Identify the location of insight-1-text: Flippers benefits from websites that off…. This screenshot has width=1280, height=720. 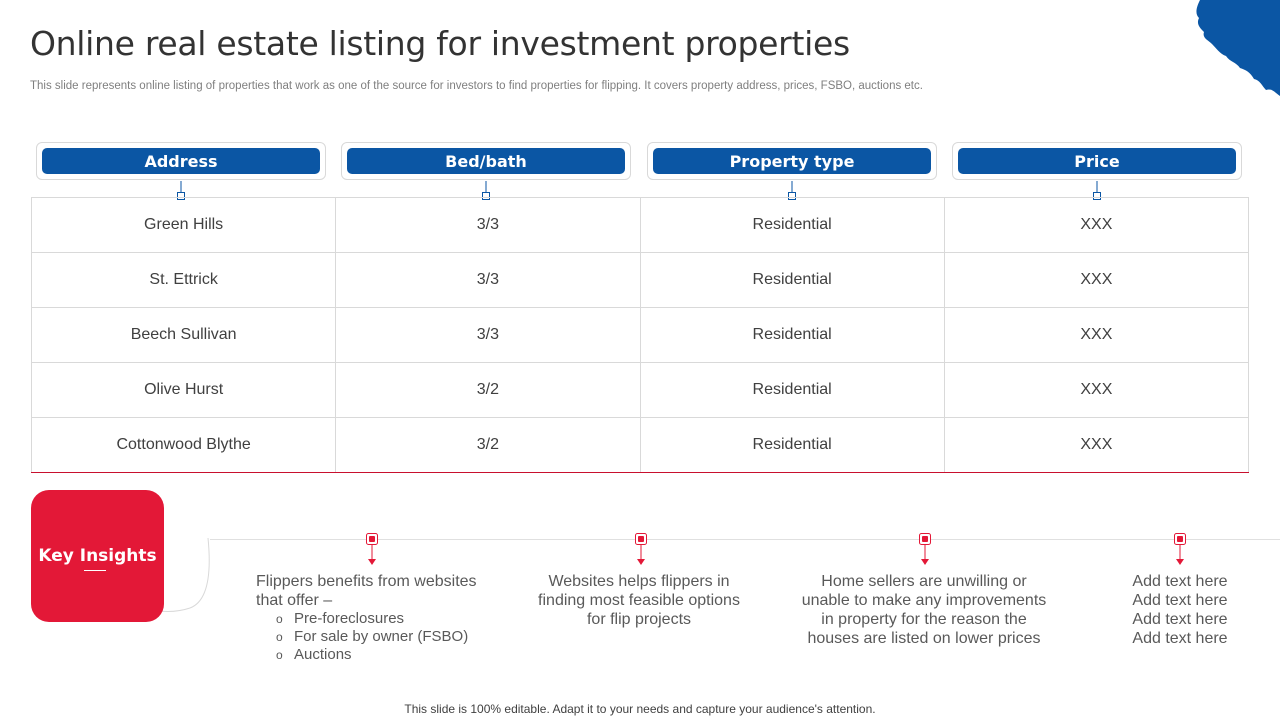
(366, 591).